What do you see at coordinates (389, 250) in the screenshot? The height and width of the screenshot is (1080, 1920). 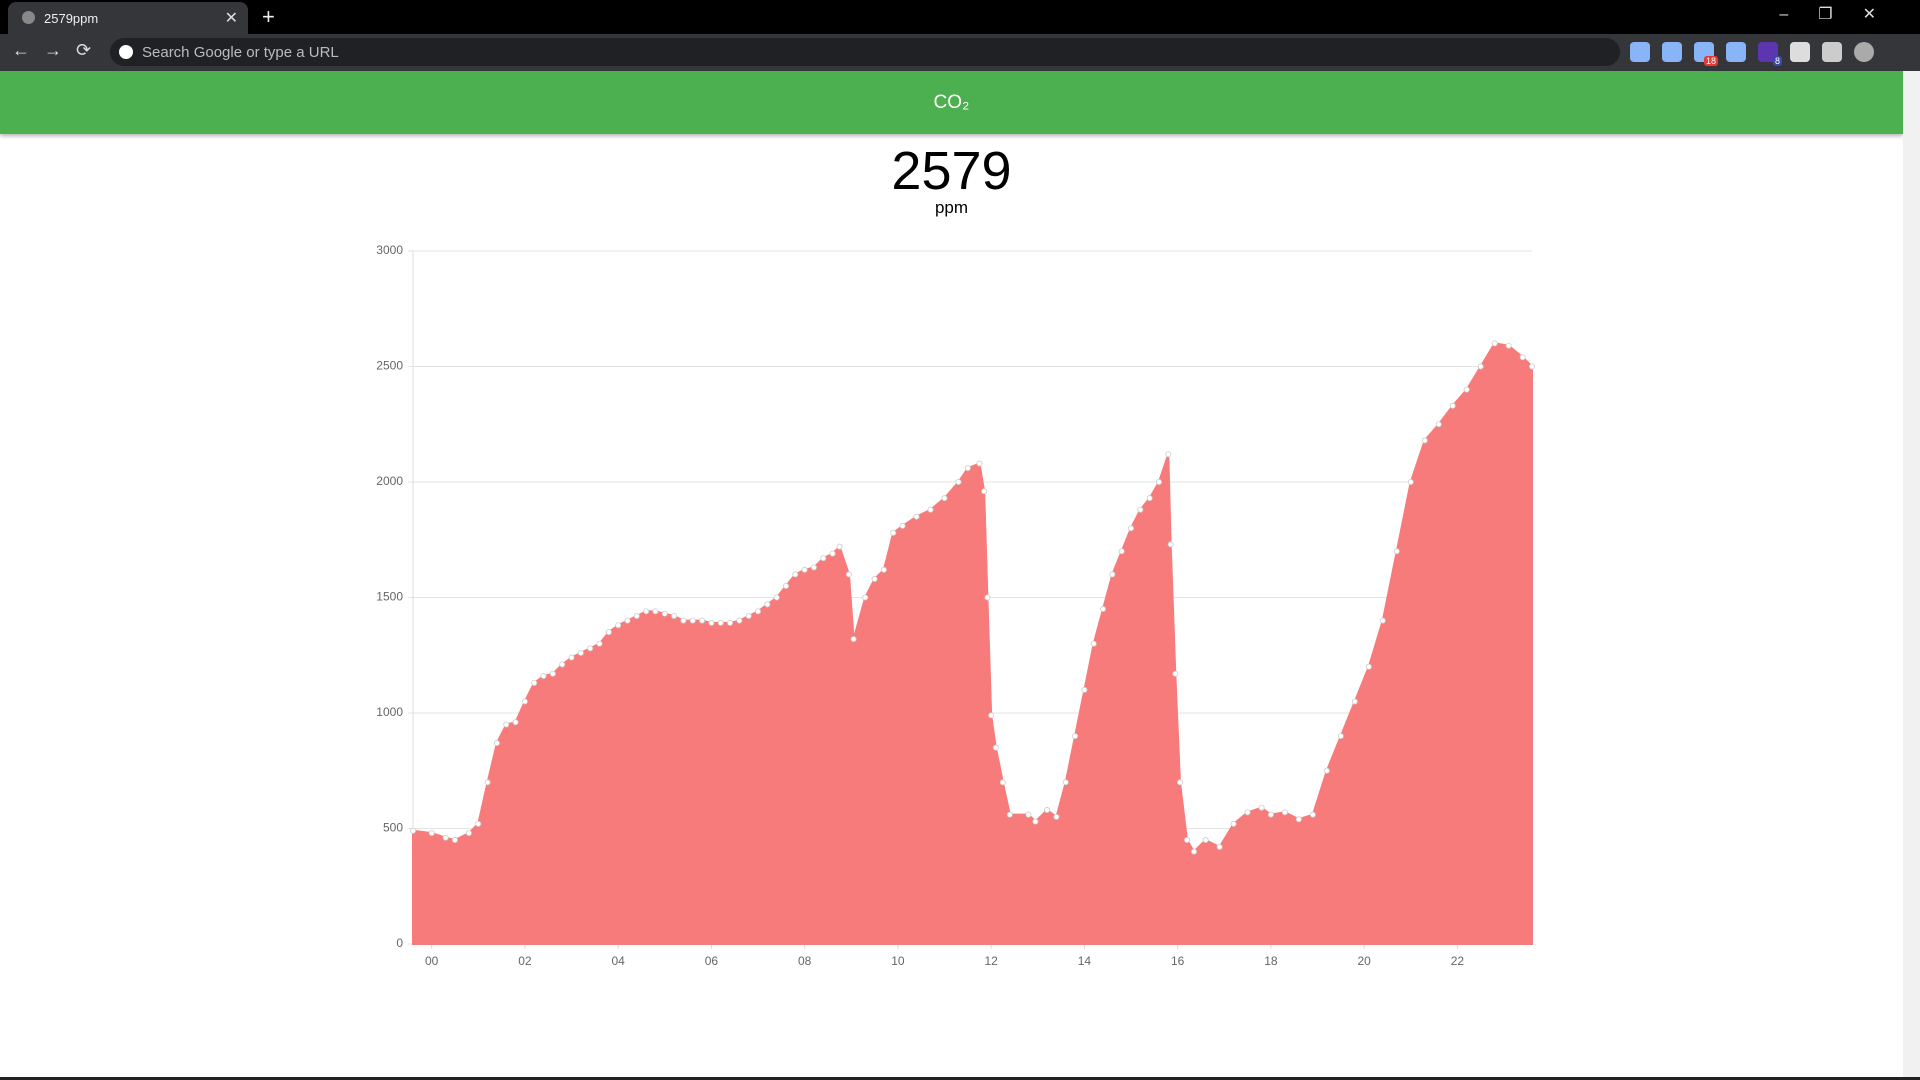 I see `y-tick-label: 3000` at bounding box center [389, 250].